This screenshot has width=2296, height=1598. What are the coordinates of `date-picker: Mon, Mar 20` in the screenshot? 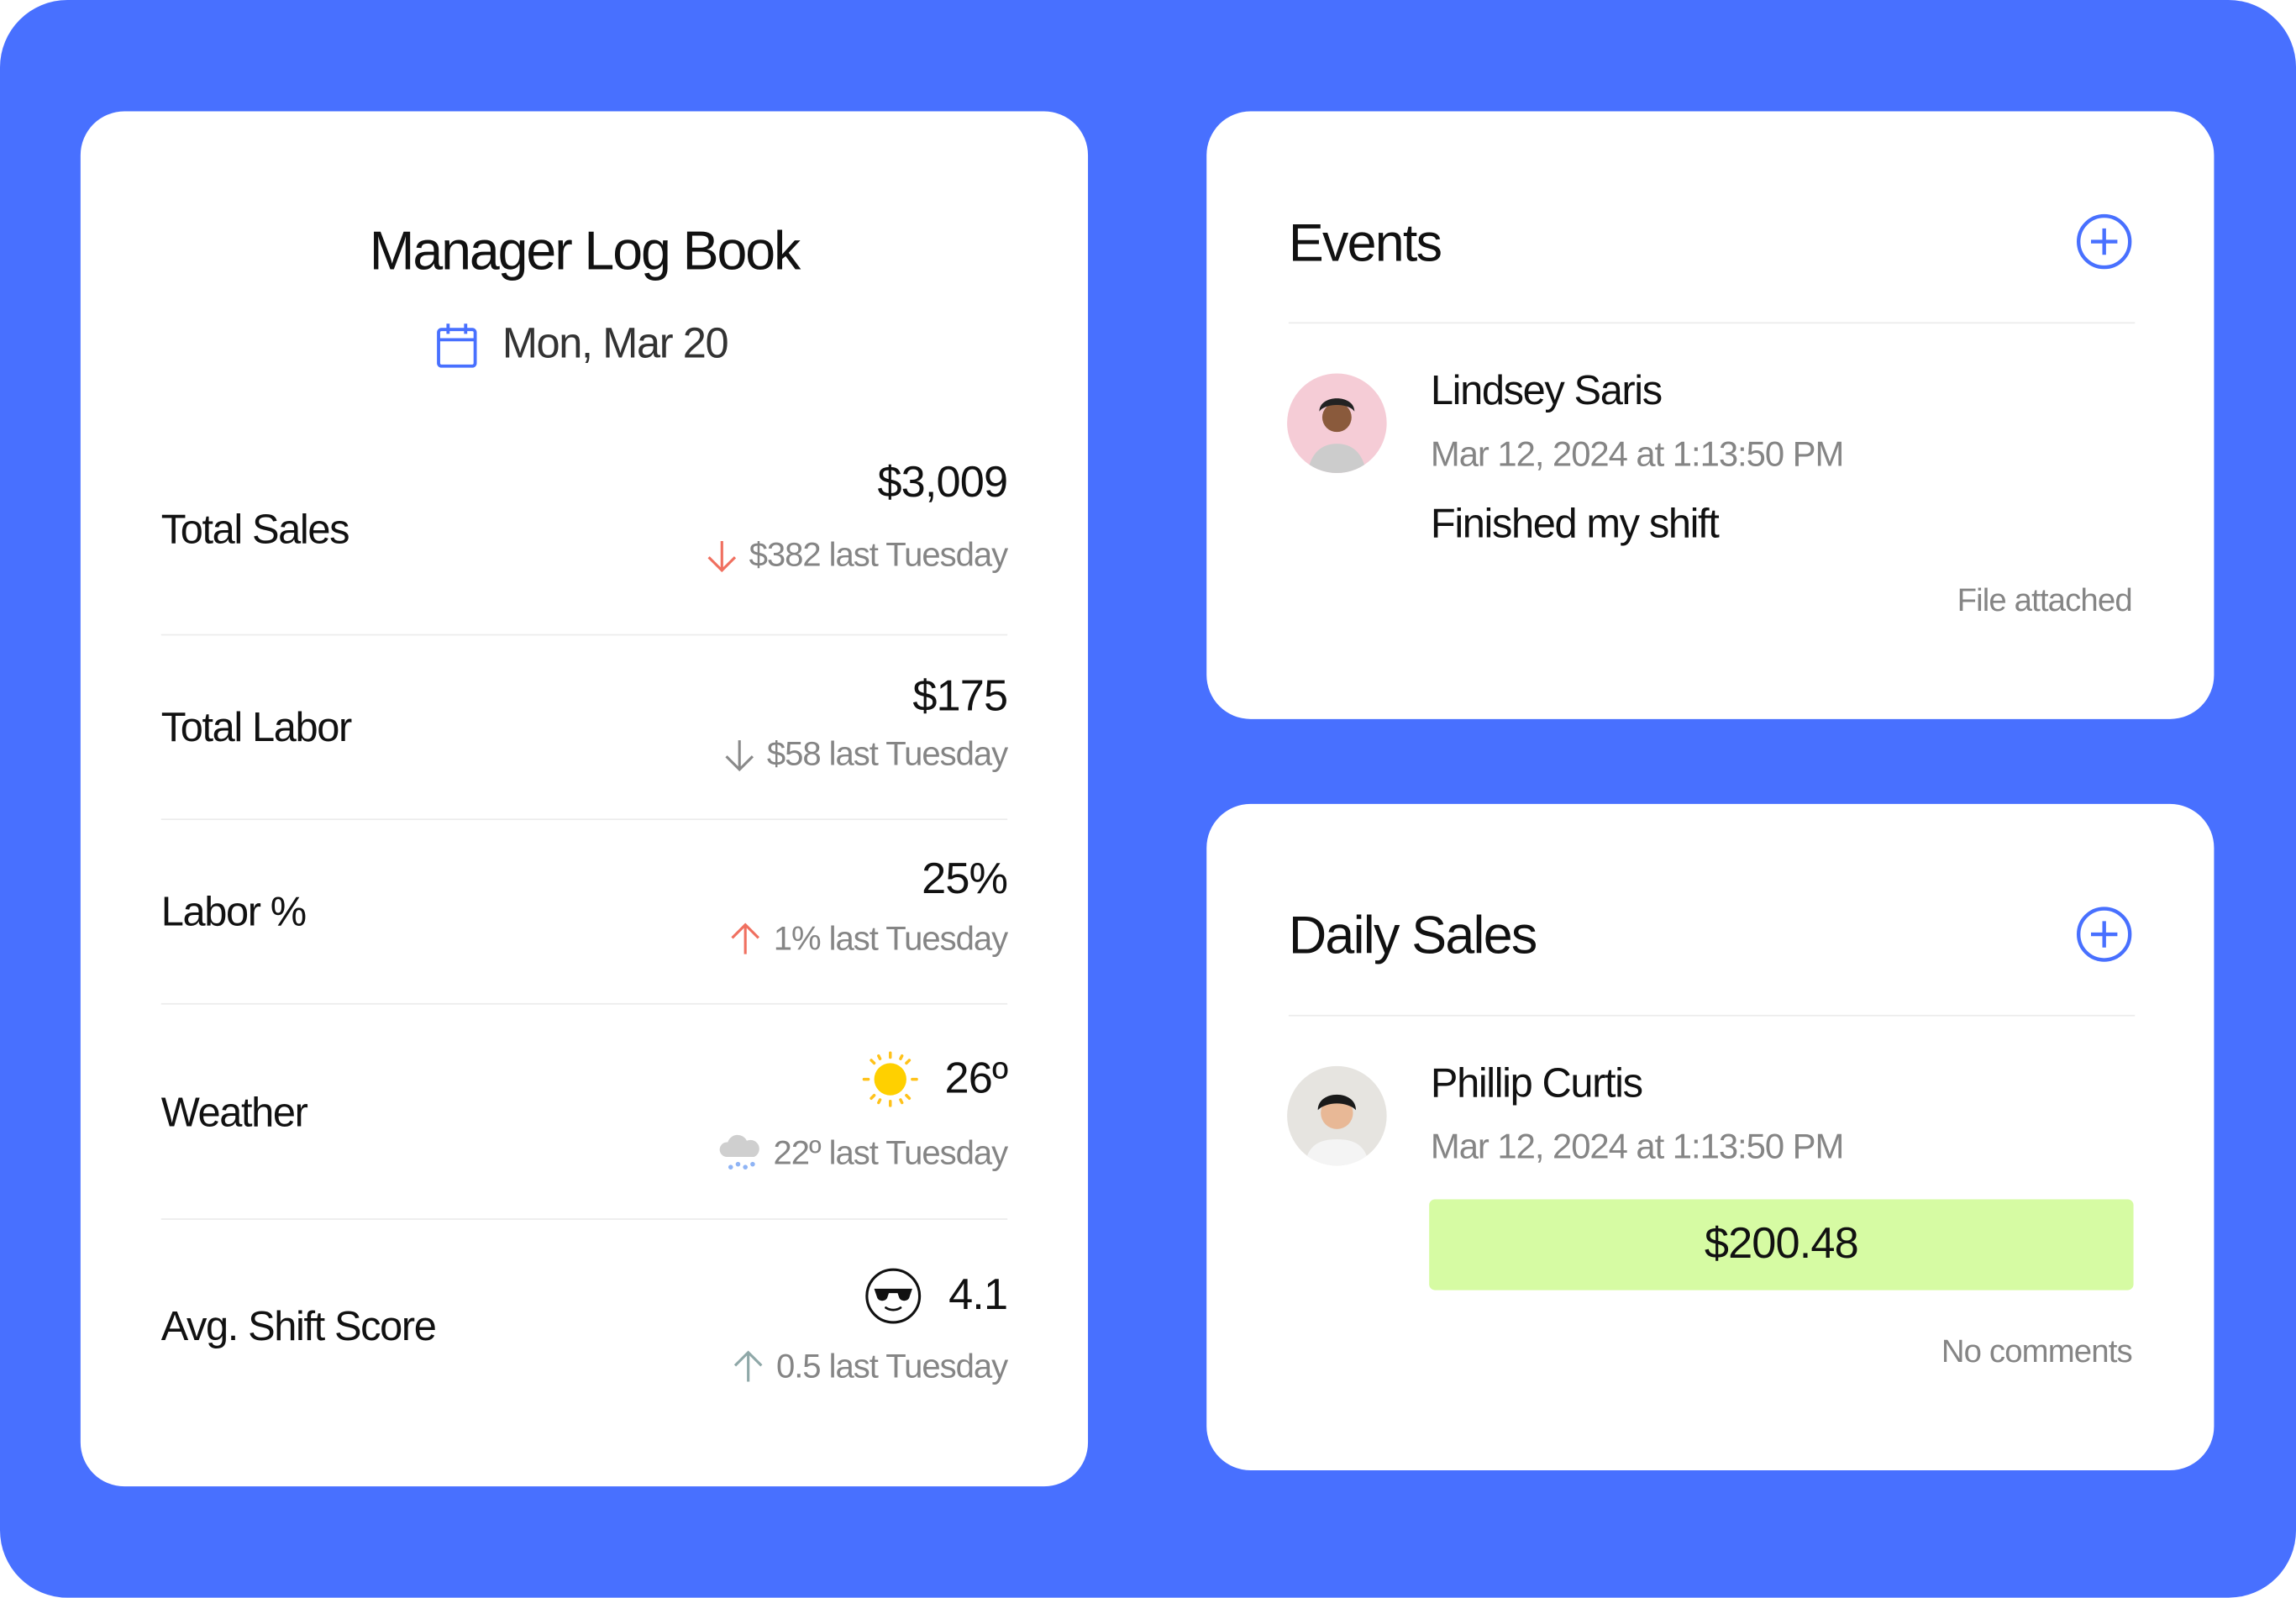 It's located at (582, 345).